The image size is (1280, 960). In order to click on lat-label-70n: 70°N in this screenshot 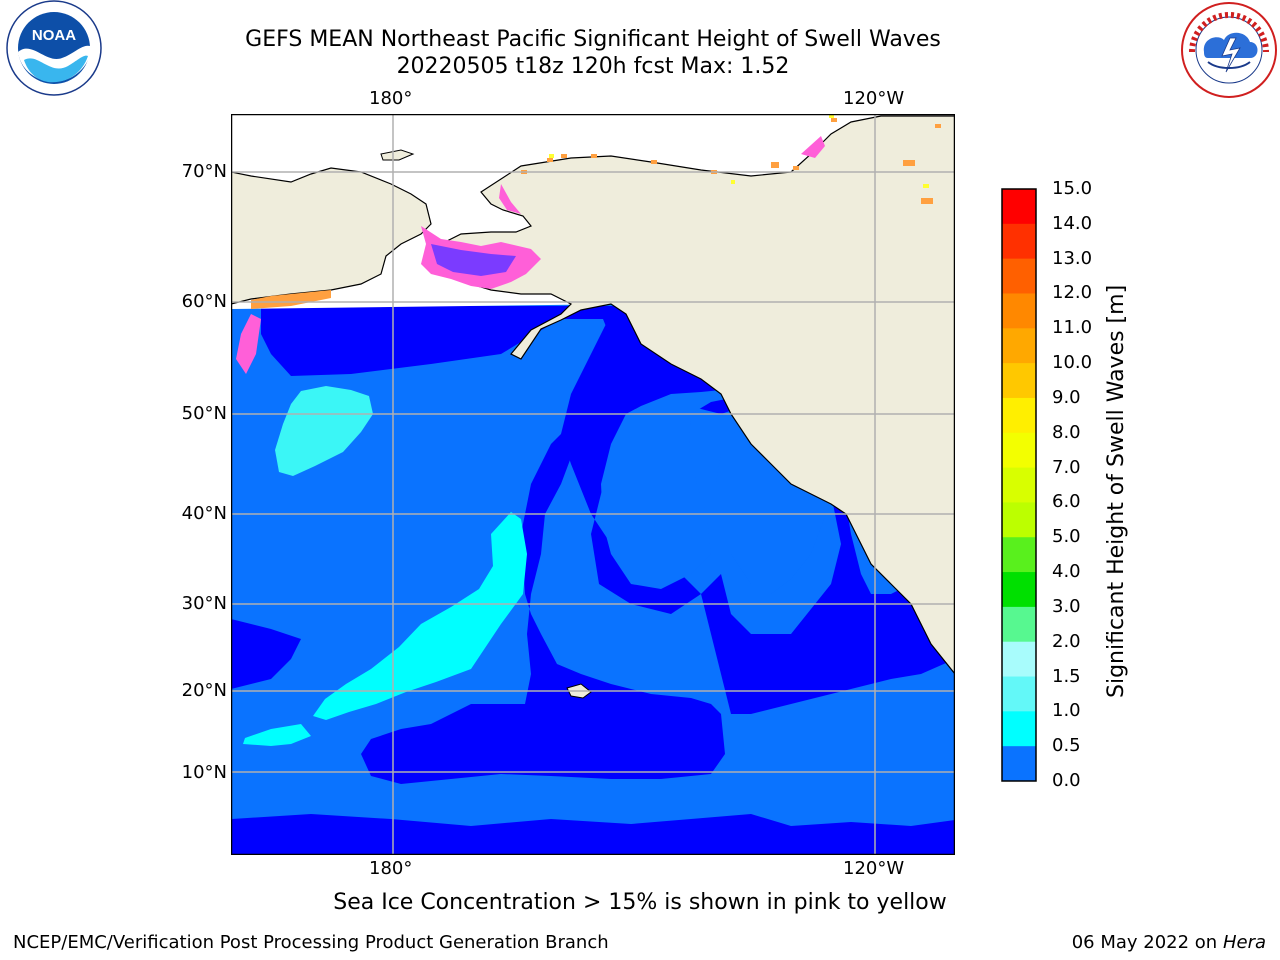, I will do `click(204, 171)`.